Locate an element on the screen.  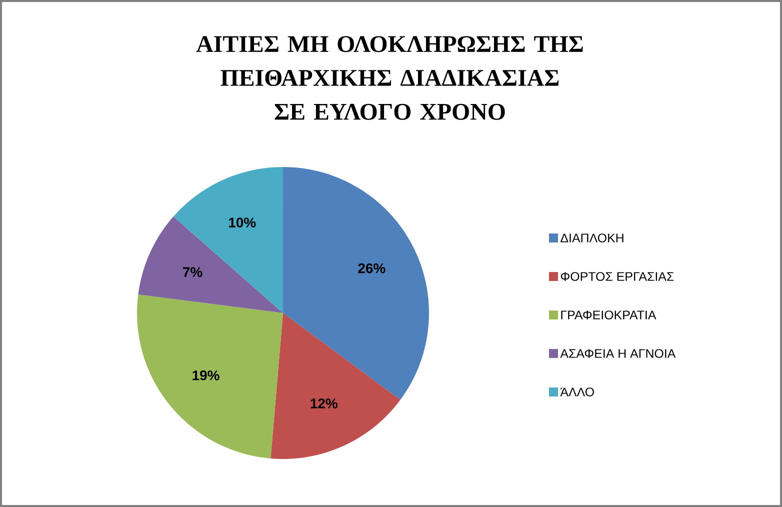
data-label: 10% is located at coordinates (242, 223).